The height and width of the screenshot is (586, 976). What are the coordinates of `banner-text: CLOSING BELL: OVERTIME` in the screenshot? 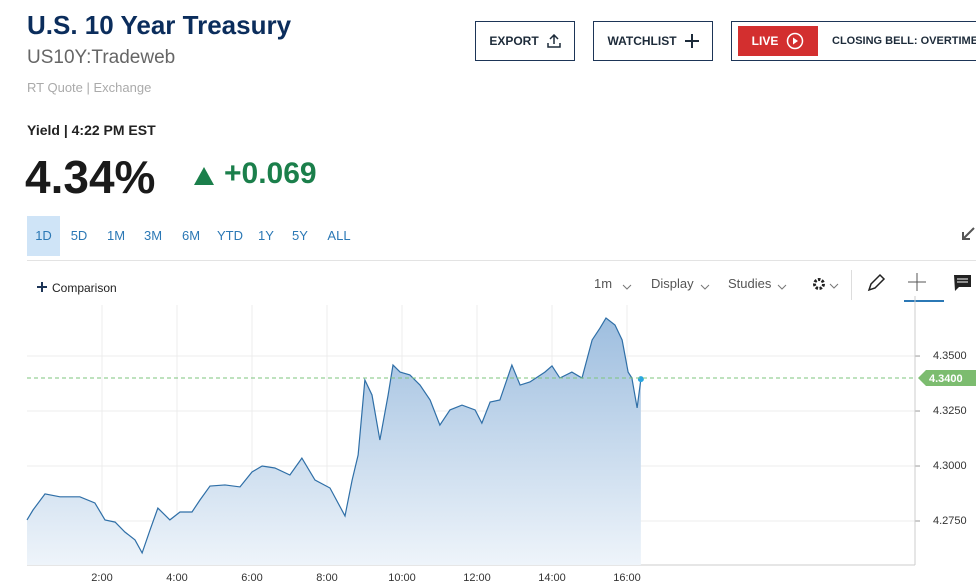 It's located at (904, 41).